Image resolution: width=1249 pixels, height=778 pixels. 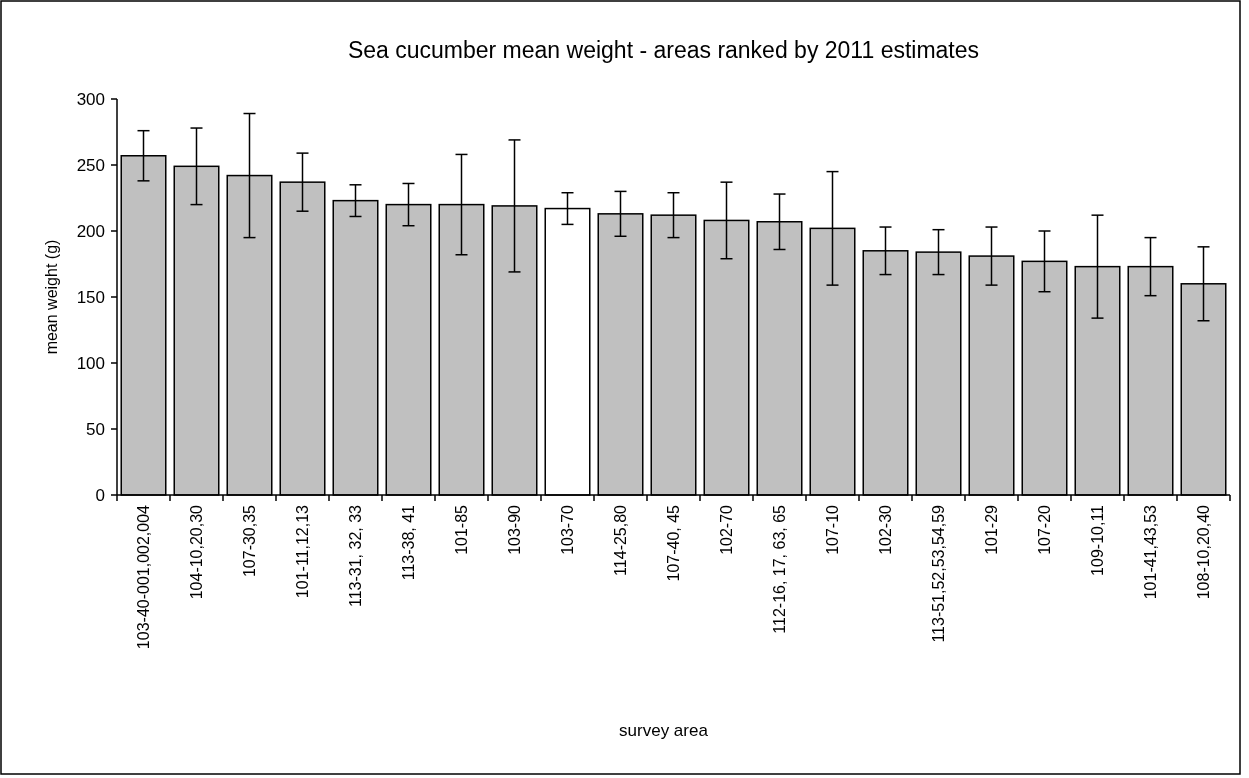 I want to click on x-tick-label: 109-10,11, so click(x=1098, y=540).